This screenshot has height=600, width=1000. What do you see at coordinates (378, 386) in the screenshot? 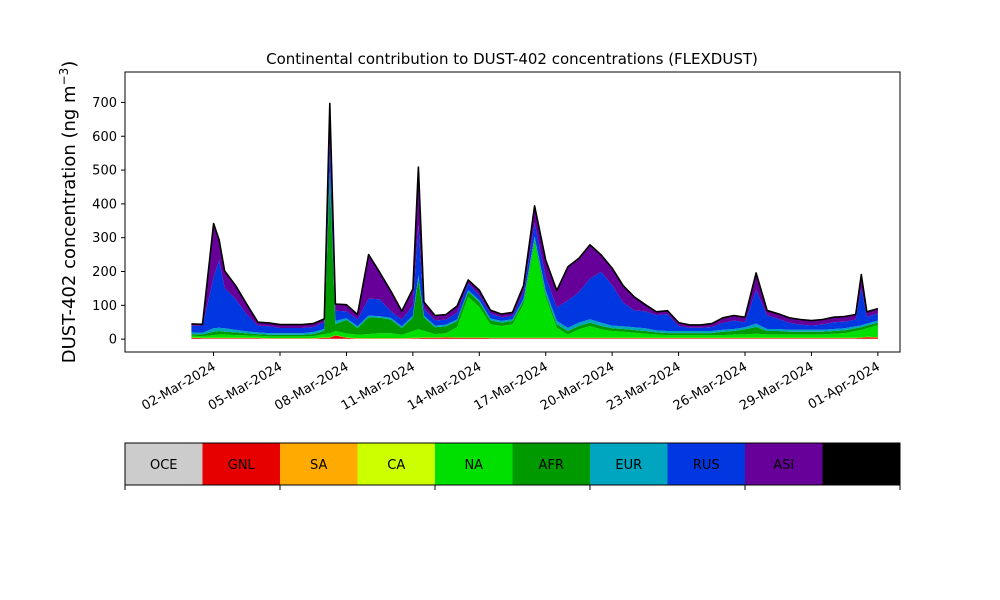
I see `x-tick-label: 11-Mar-2024` at bounding box center [378, 386].